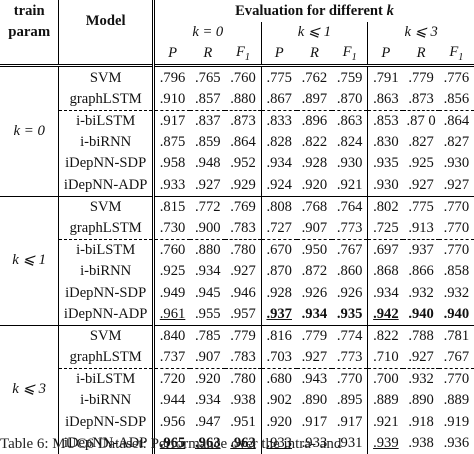 The width and height of the screenshot is (474, 454). Describe the element at coordinates (314, 77) in the screenshot. I see `value-text: .762` at that location.